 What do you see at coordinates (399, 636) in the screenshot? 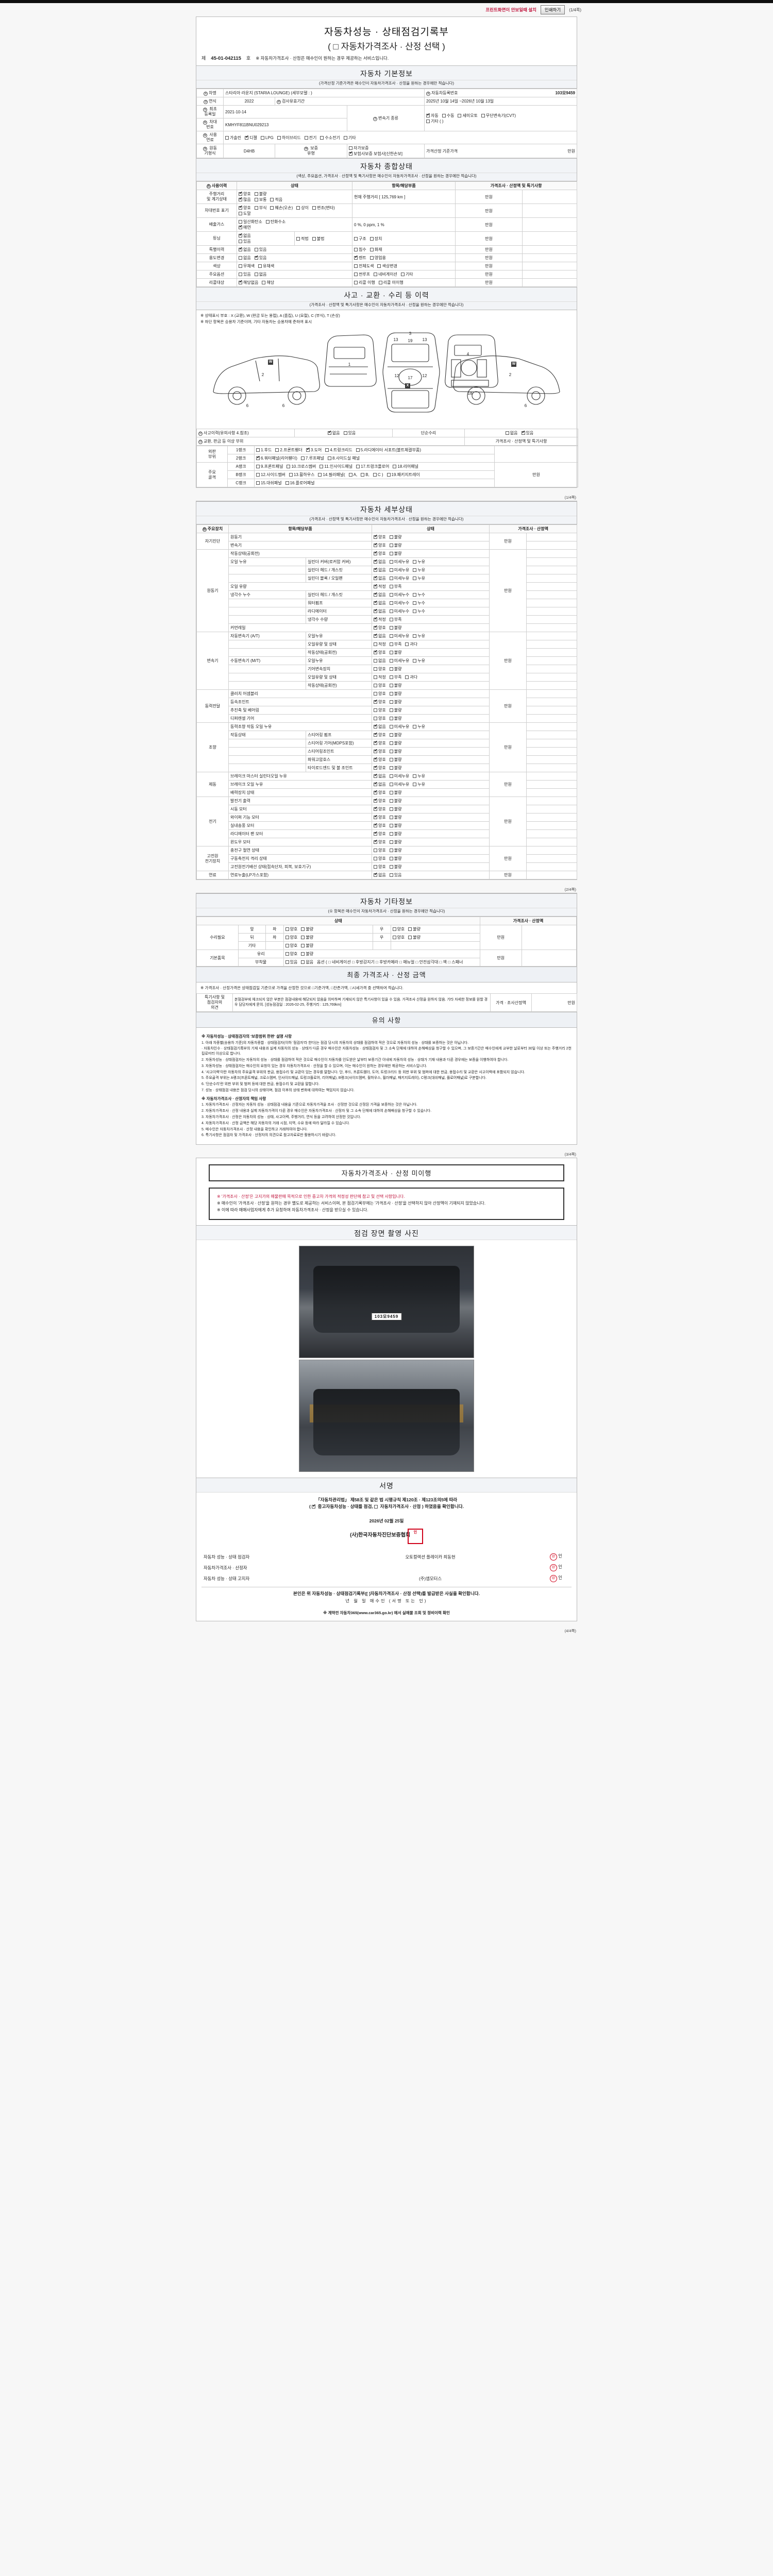
I see `detail-state-option: 미세누유` at bounding box center [399, 636].